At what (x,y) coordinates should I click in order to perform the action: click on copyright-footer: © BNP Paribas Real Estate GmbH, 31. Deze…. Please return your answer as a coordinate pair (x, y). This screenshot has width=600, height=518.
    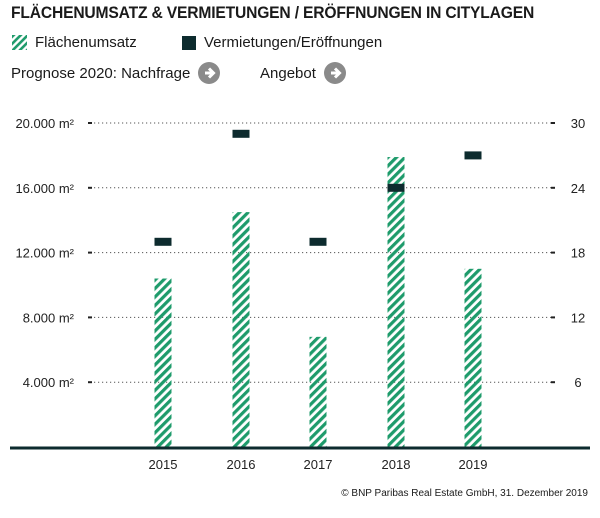
    Looking at the image, I should click on (464, 493).